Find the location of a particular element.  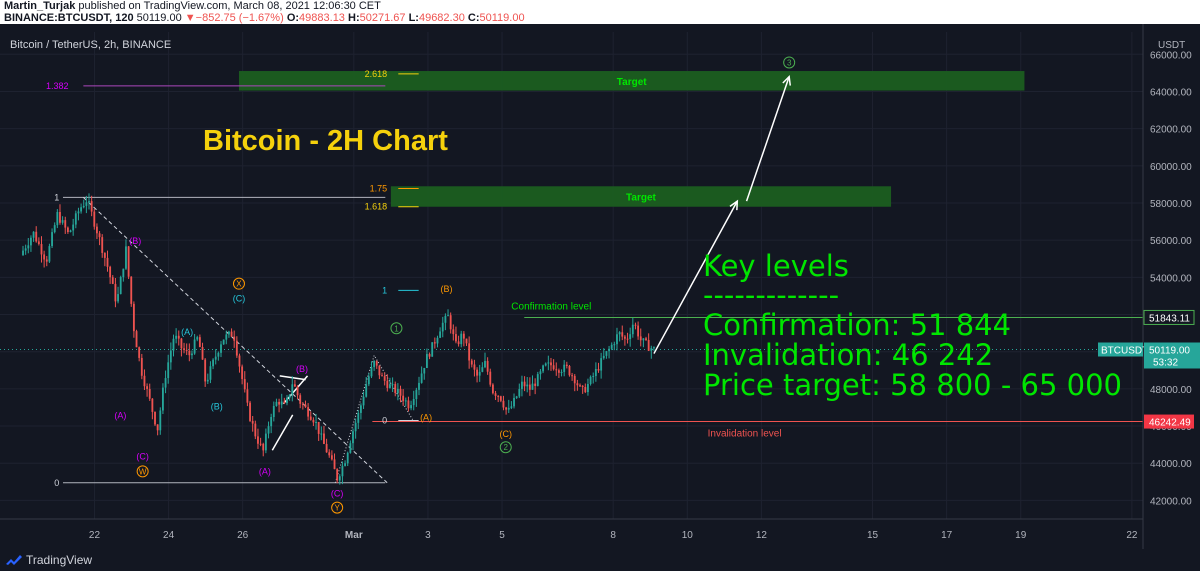

confirmation-price-text: 51843.11 is located at coordinates (1169, 318).